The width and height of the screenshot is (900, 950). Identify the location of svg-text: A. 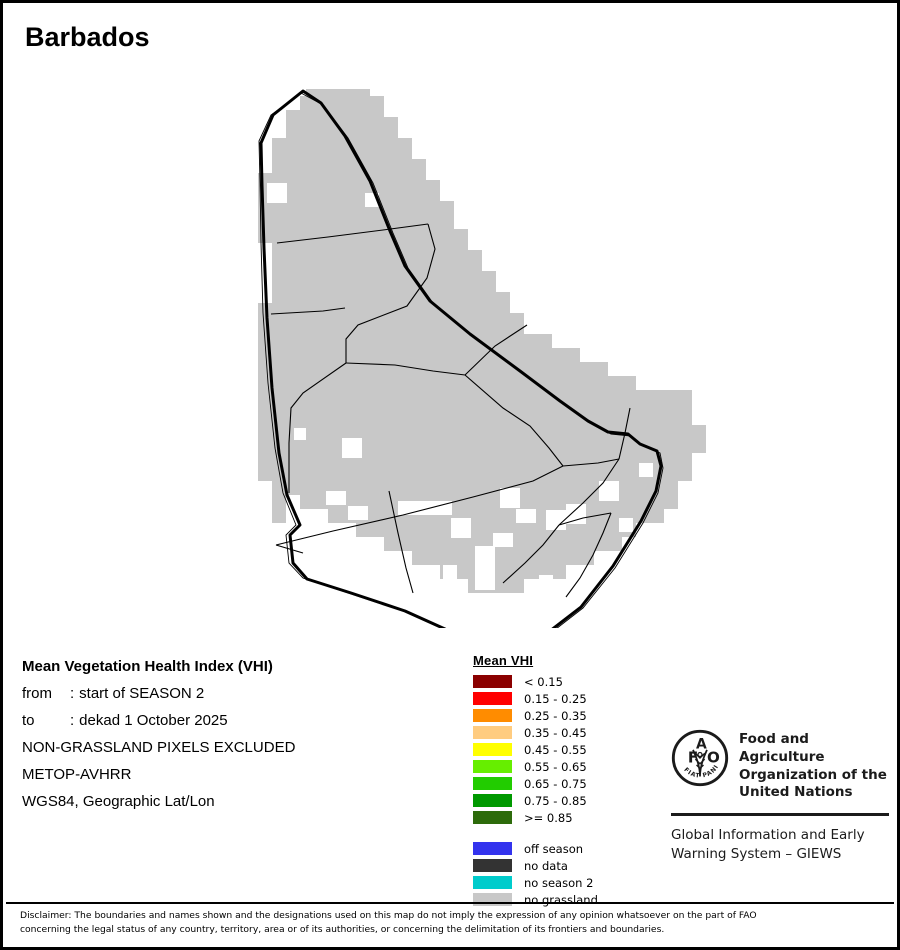
(701, 745).